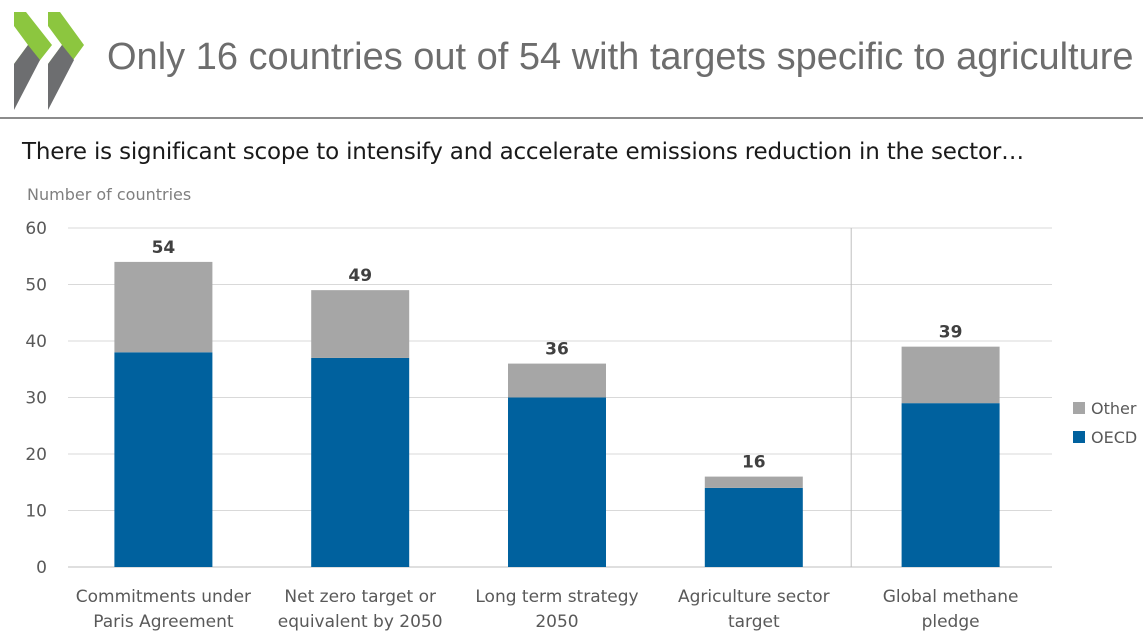 The image size is (1143, 636). I want to click on oecd-logo-icon, so click(49, 61).